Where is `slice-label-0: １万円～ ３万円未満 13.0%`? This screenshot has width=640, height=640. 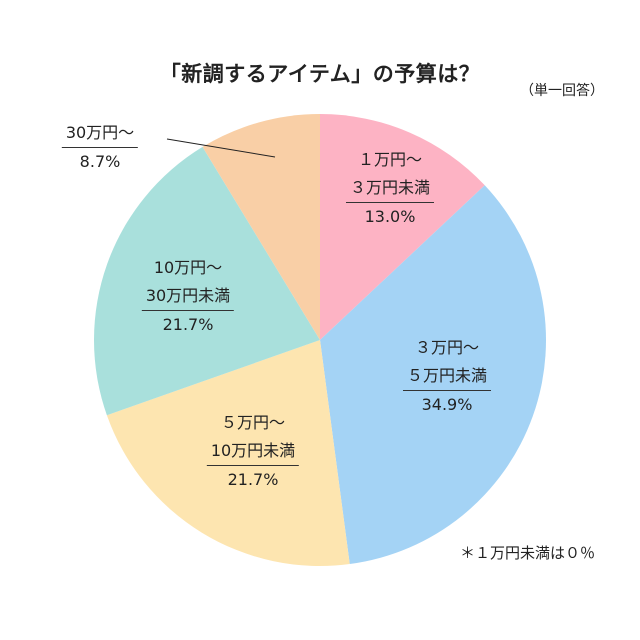
slice-label-0: １万円～ ３万円未満 13.0% is located at coordinates (390, 188).